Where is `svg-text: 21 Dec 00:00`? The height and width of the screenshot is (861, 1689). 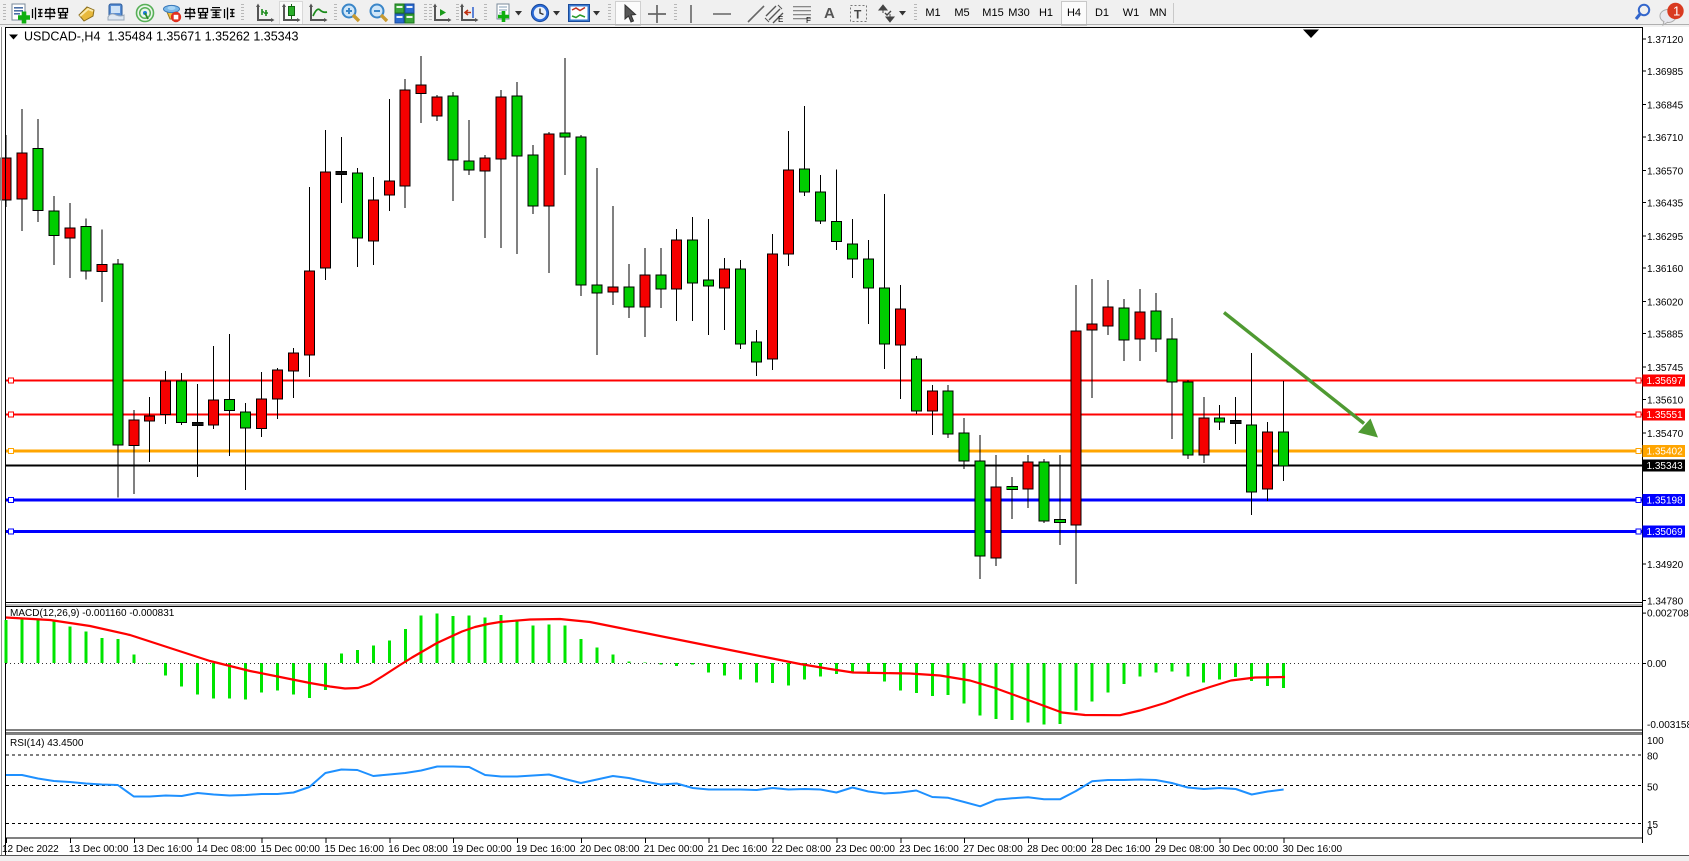 svg-text: 21 Dec 00:00 is located at coordinates (674, 849).